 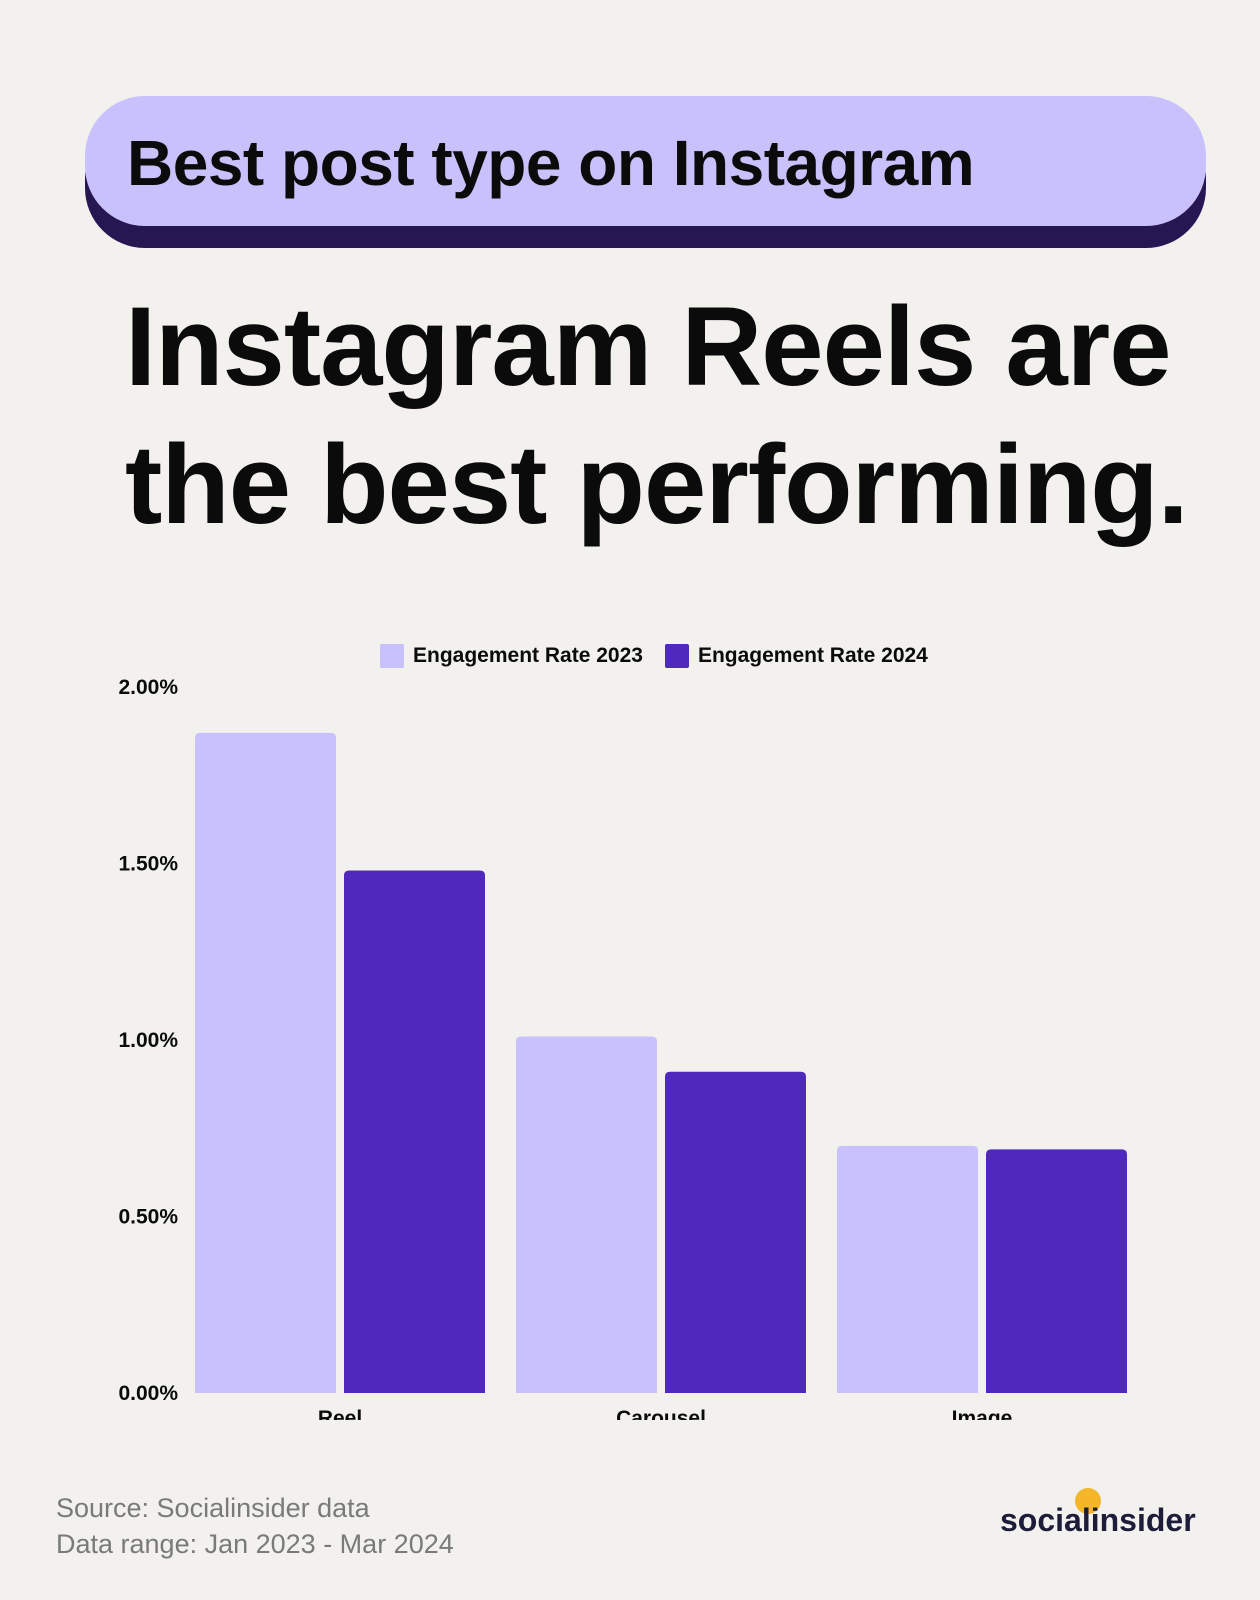 What do you see at coordinates (551, 163) in the screenshot?
I see `header-pill-label: Best post type on Instagram` at bounding box center [551, 163].